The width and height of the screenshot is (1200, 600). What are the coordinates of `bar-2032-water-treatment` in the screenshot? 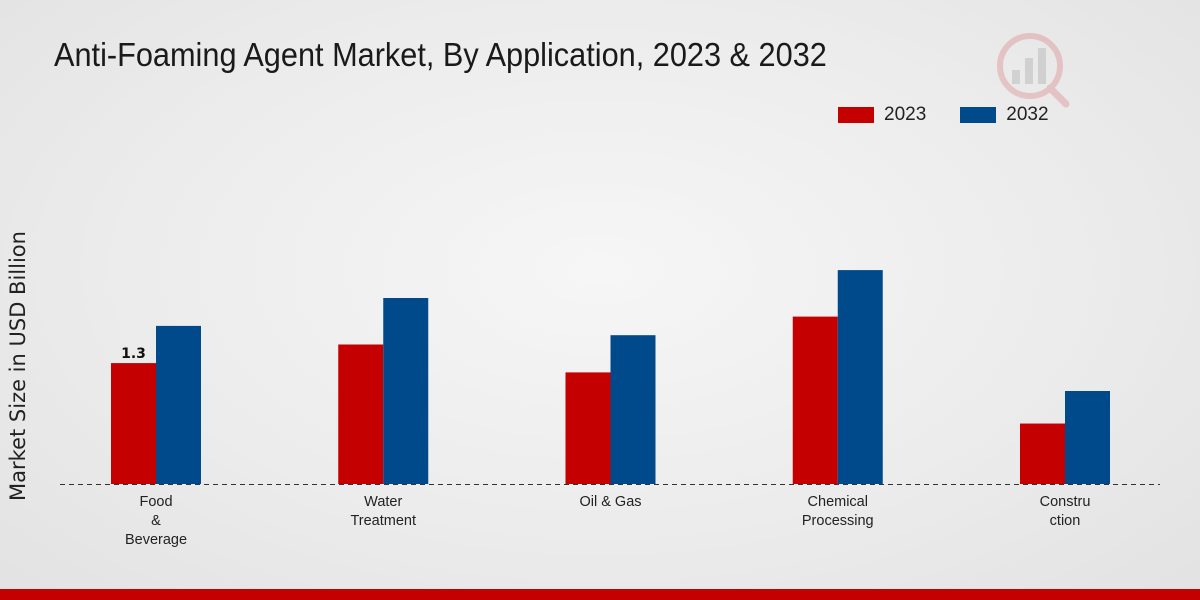 It's located at (406, 391).